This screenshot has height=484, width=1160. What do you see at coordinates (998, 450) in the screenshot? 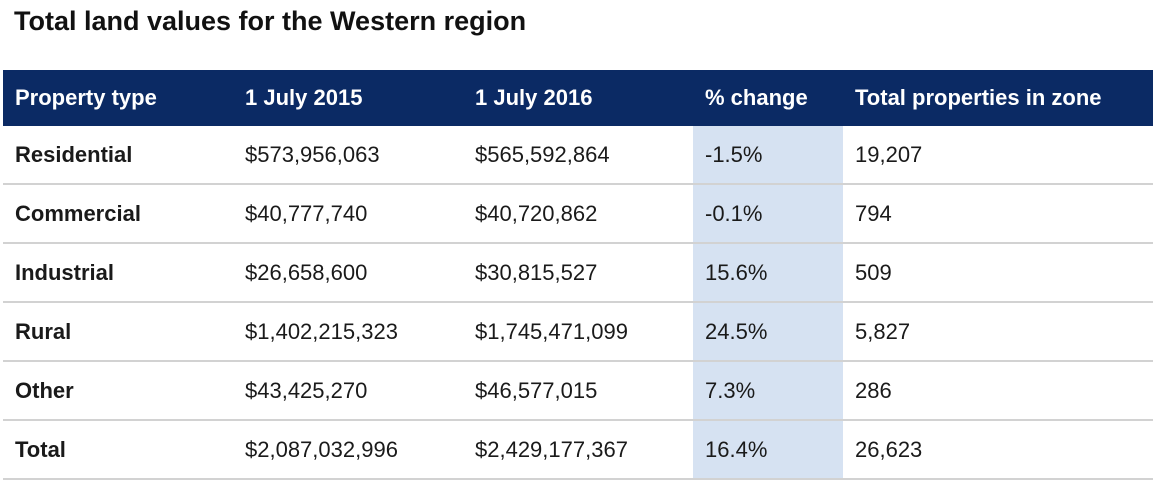
I see `cell-total-properties: 26,623` at bounding box center [998, 450].